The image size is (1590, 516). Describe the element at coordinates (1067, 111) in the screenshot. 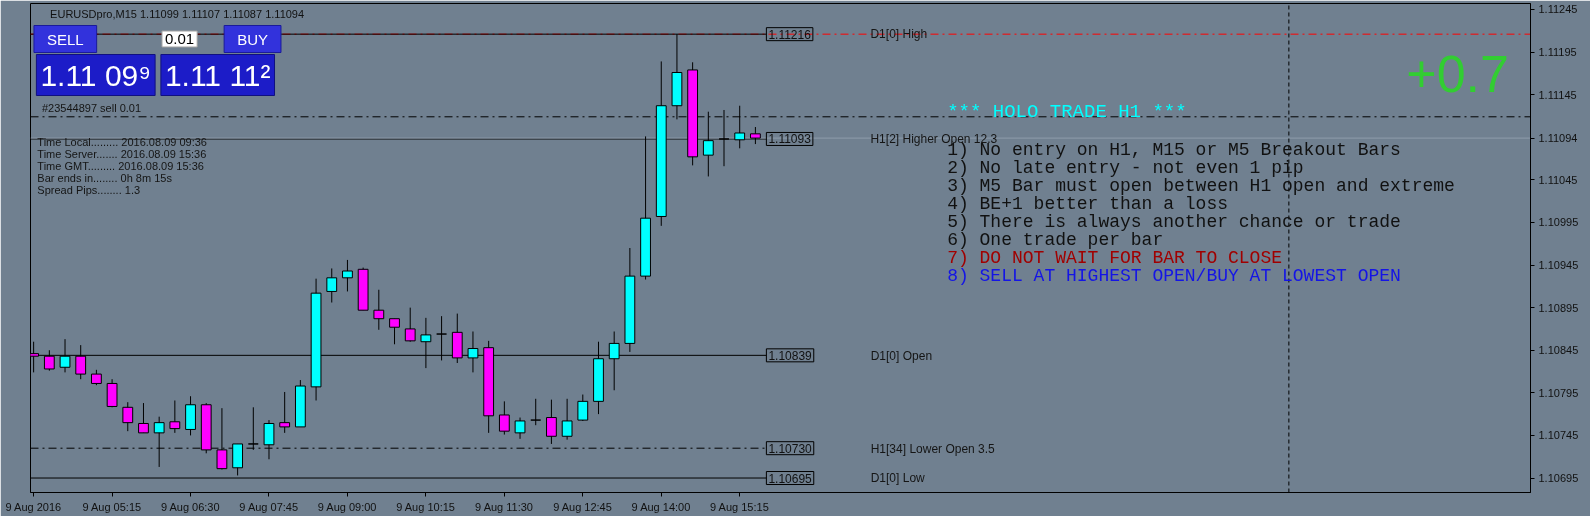

I see `annotation: *** HOLO TRADE H1 ***` at that location.